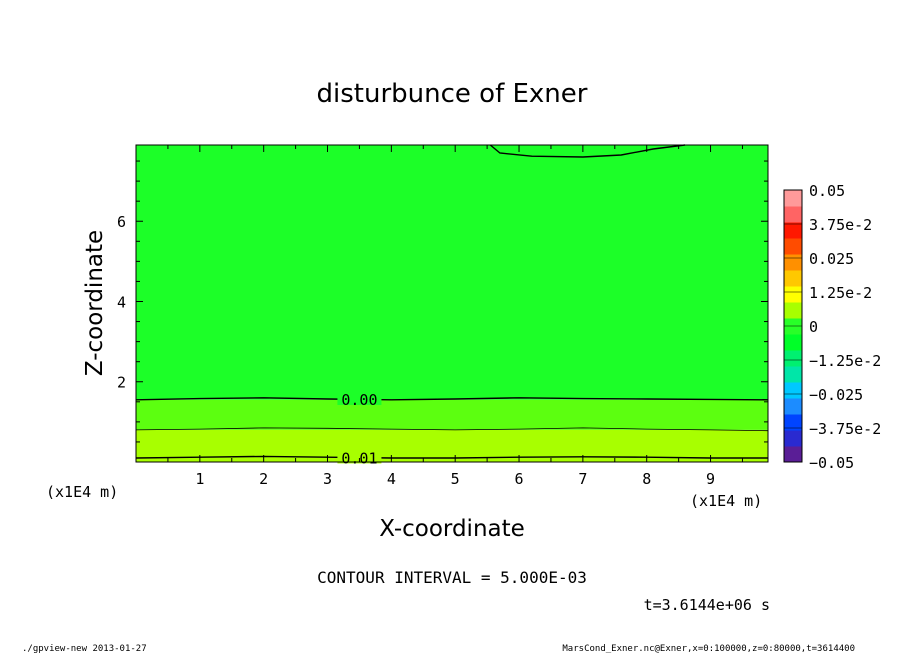 Image resolution: width=904 pixels, height=654 pixels. Describe the element at coordinates (327, 479) in the screenshot. I see `x-tick-label: 3` at that location.